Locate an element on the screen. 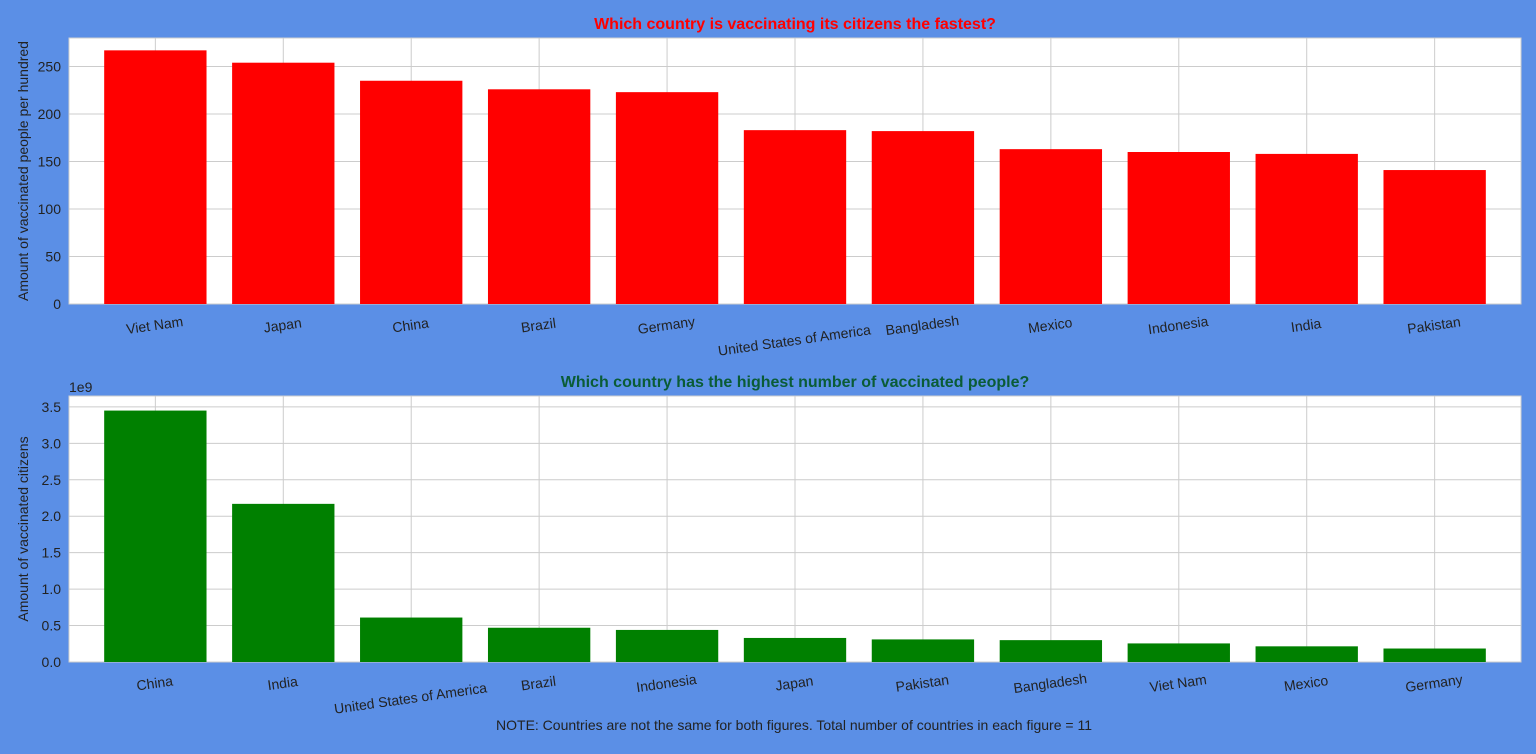 This screenshot has height=754, width=1536. y-axis-label: Amount of vaccinated citizens is located at coordinates (23, 528).